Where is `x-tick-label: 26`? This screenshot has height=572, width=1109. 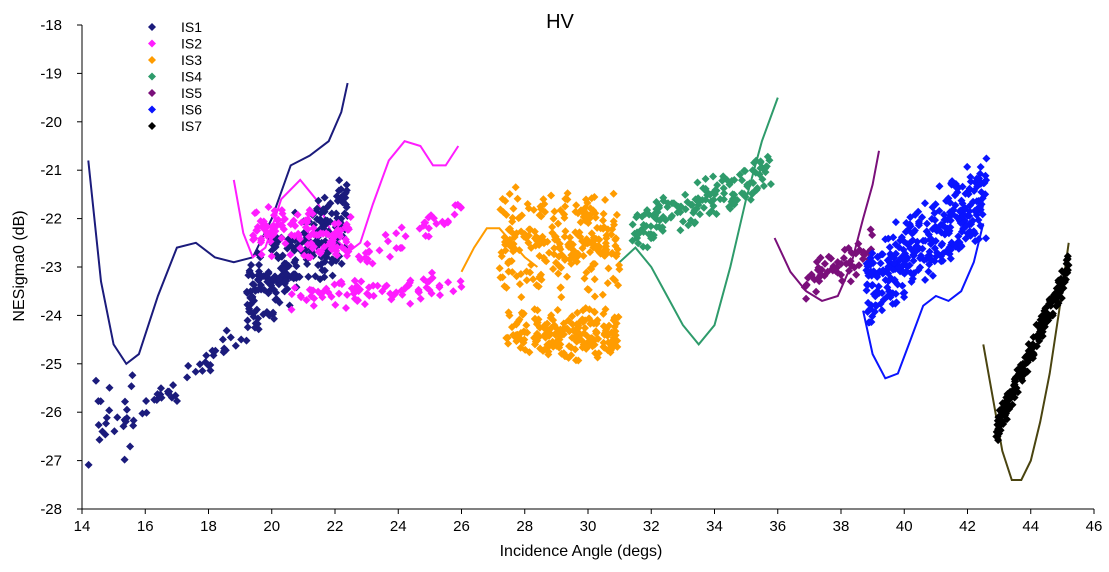
x-tick-label: 26 is located at coordinates (461, 526).